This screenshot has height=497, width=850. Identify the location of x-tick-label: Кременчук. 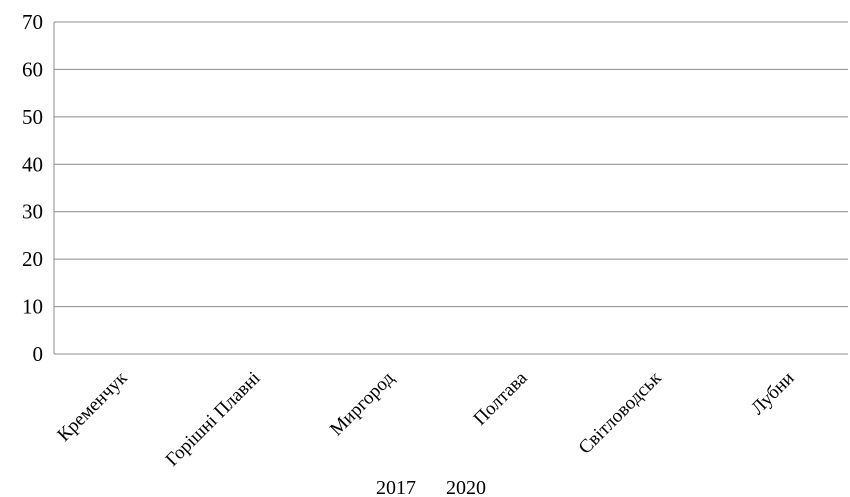
(92, 406).